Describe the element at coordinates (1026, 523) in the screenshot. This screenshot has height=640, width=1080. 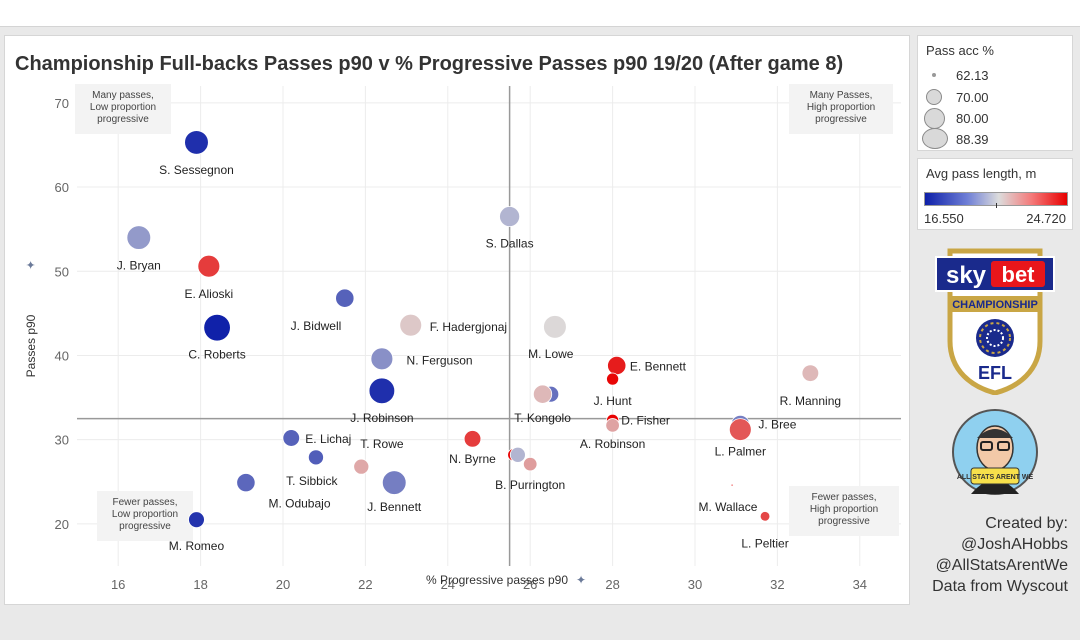
I see `credits-line: Created by:` at that location.